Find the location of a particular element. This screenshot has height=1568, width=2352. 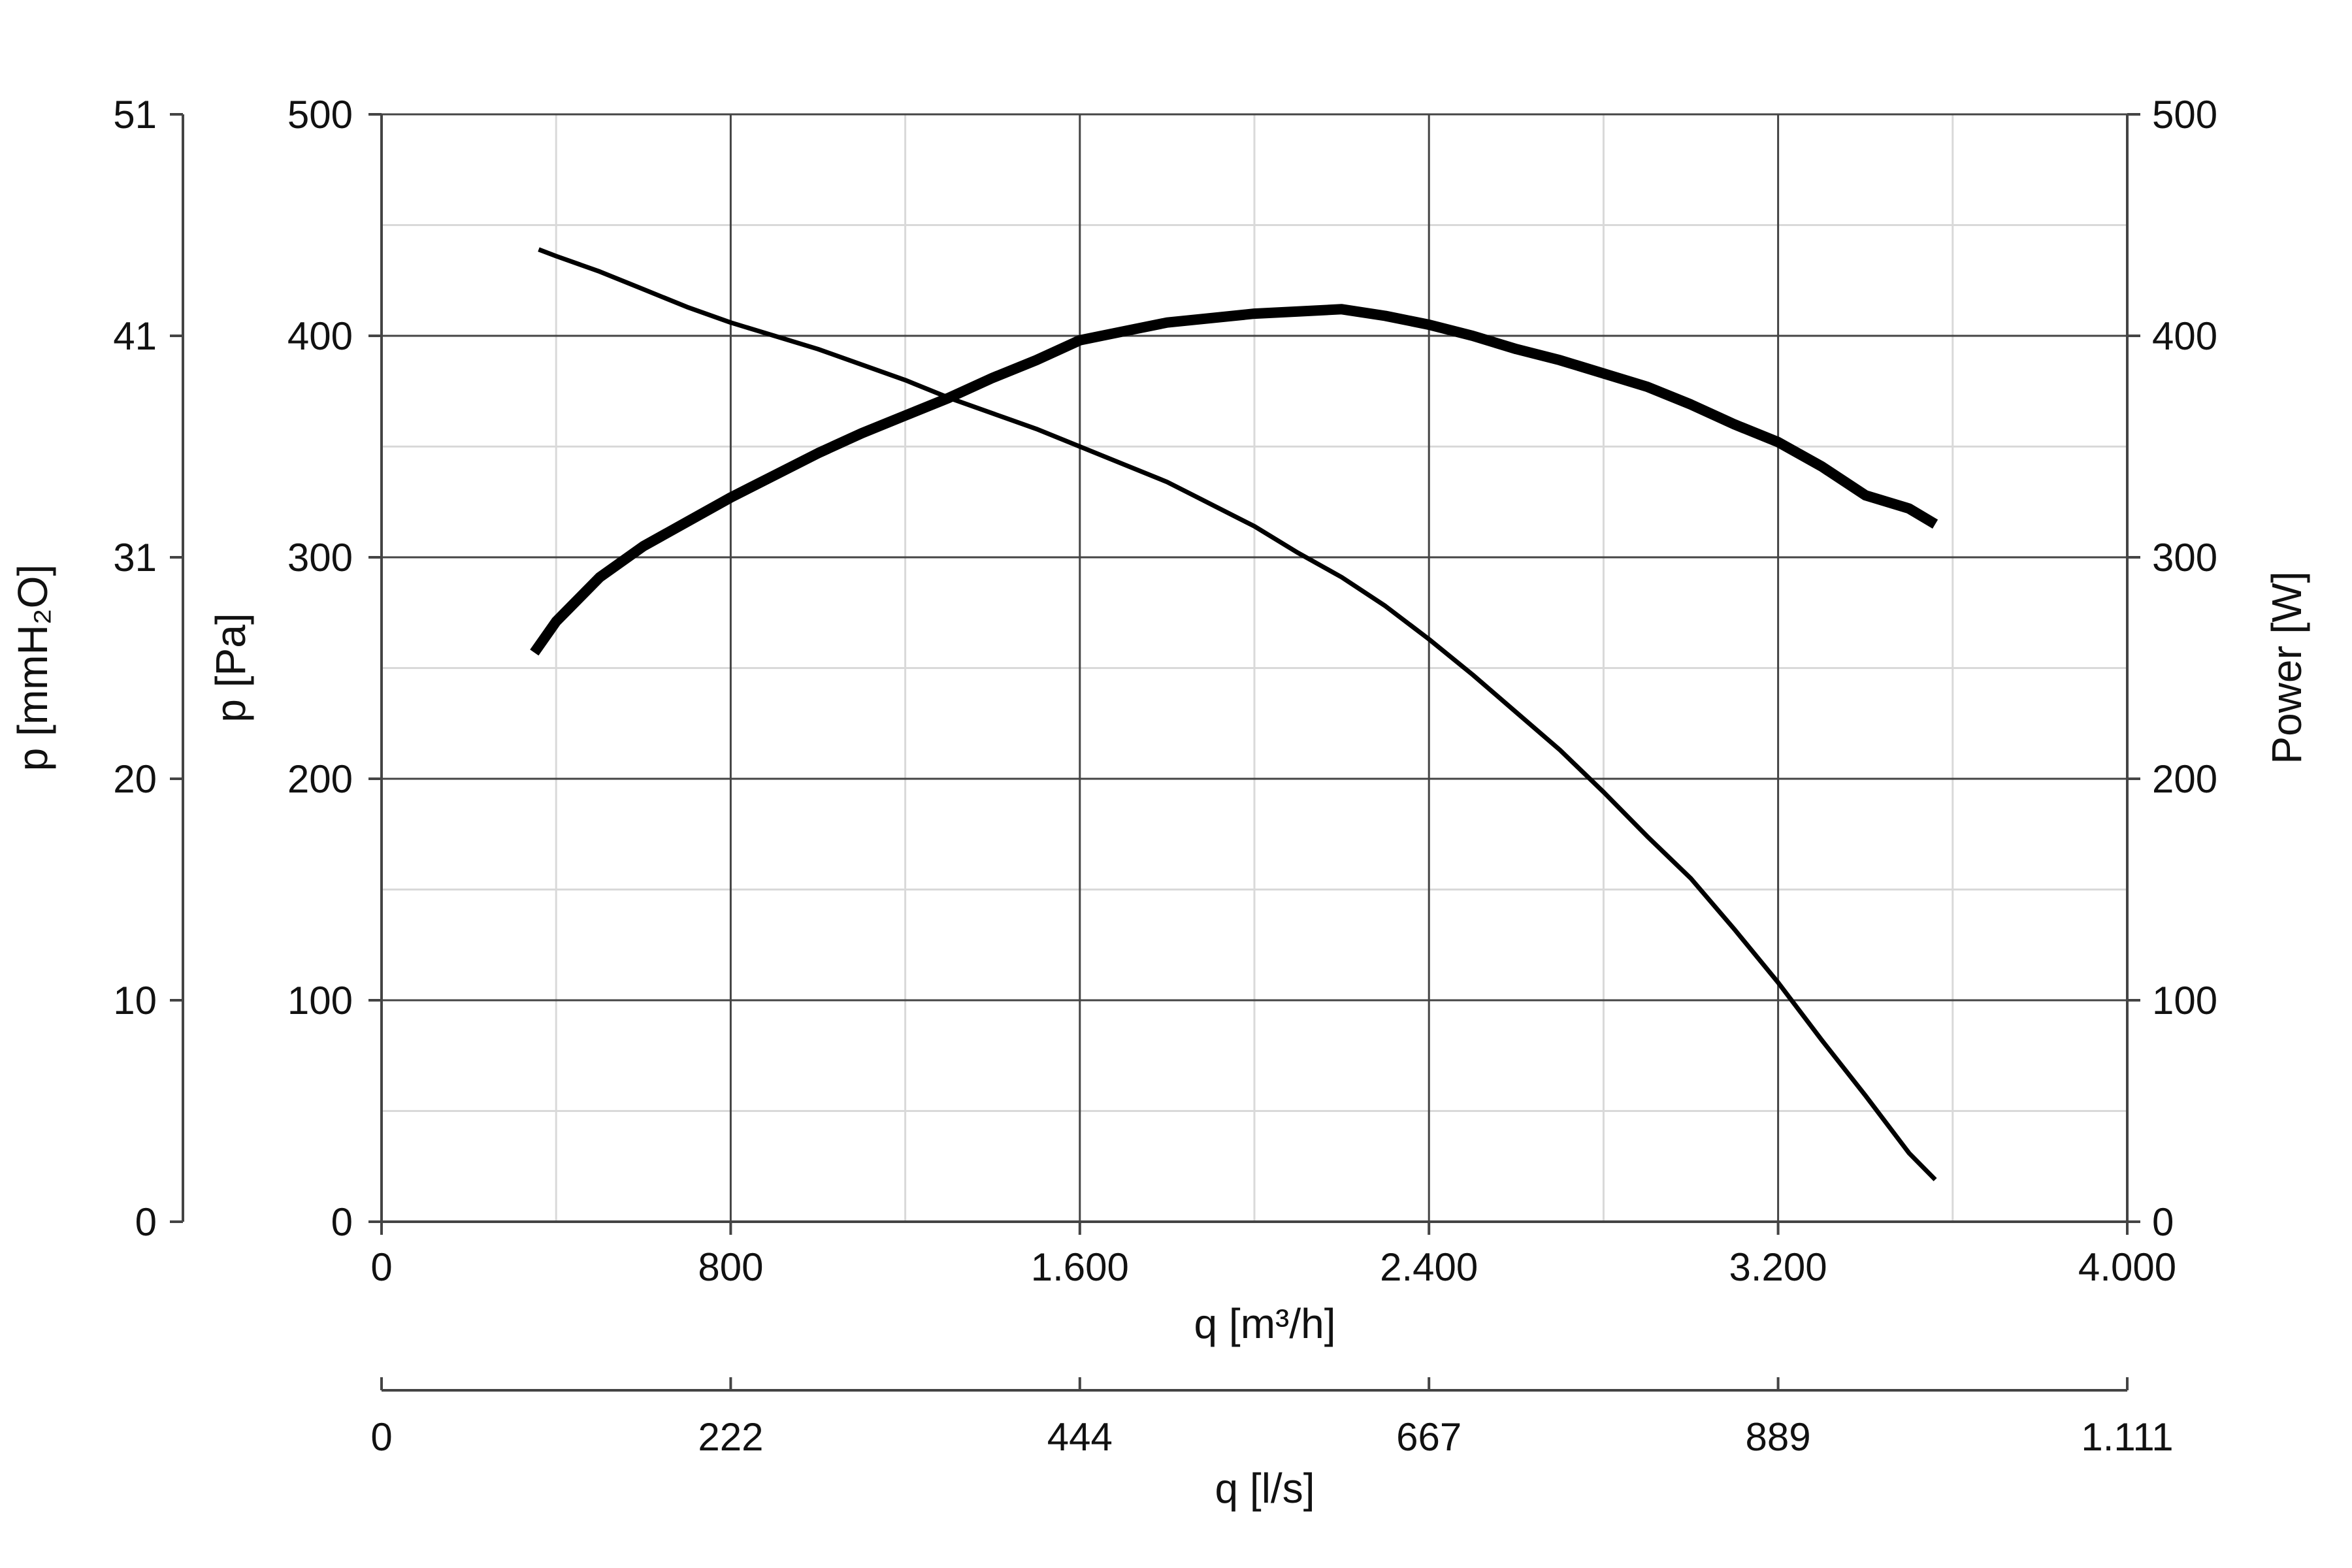

secondary-x-tick-label: 889 is located at coordinates (1778, 1437).